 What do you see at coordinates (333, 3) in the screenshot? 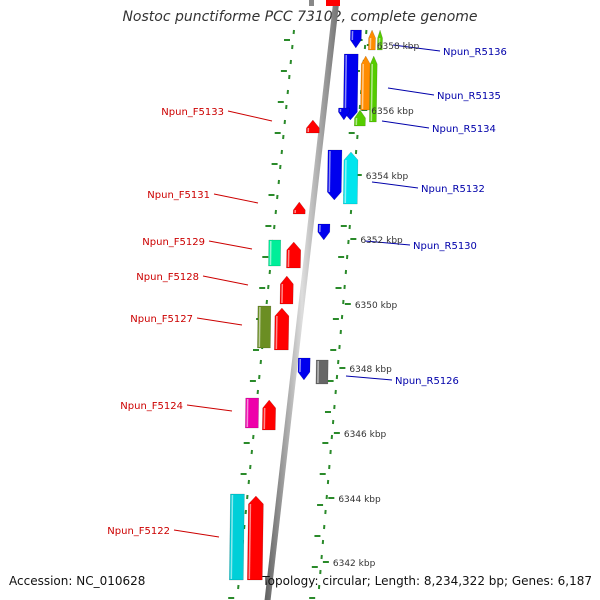
I see `gene-top-stub-red` at bounding box center [333, 3].